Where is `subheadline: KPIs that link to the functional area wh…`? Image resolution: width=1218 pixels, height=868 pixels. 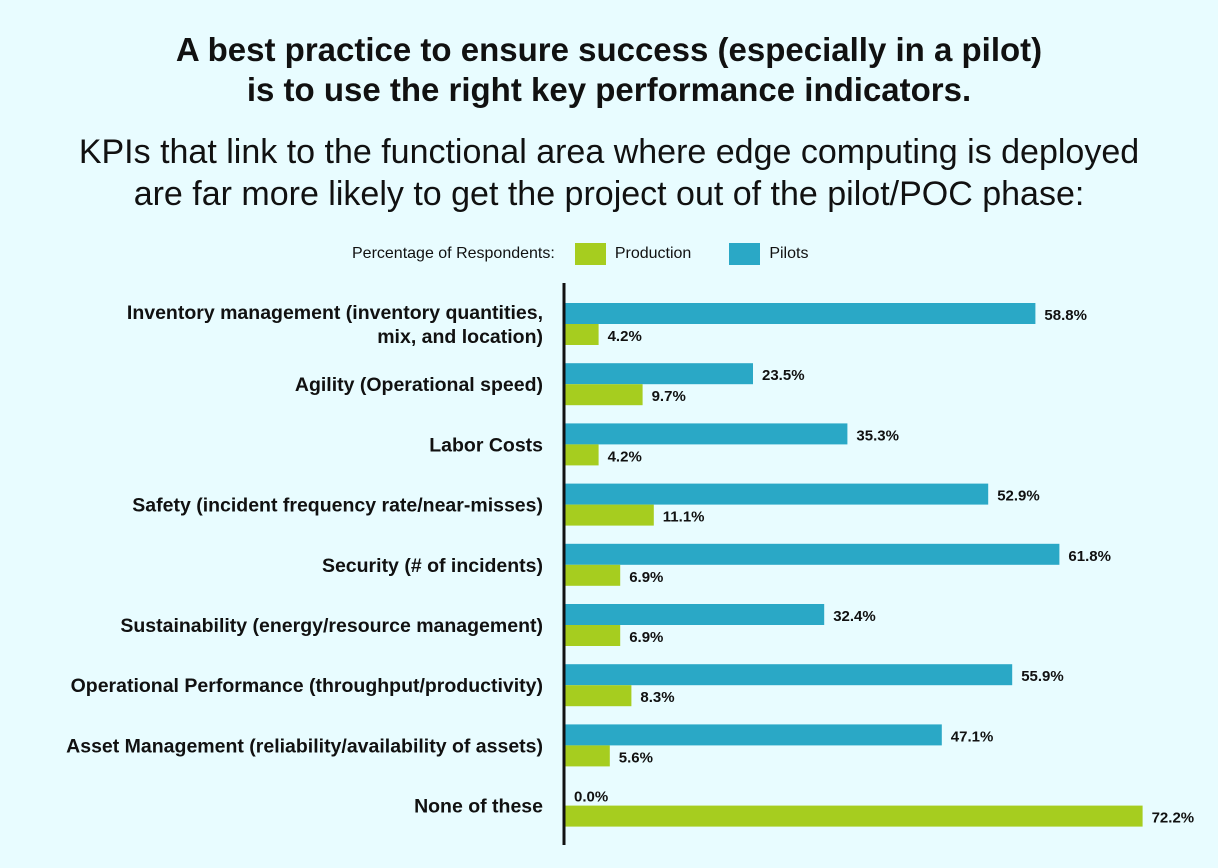 subheadline: KPIs that link to the functional area wh… is located at coordinates (609, 173).